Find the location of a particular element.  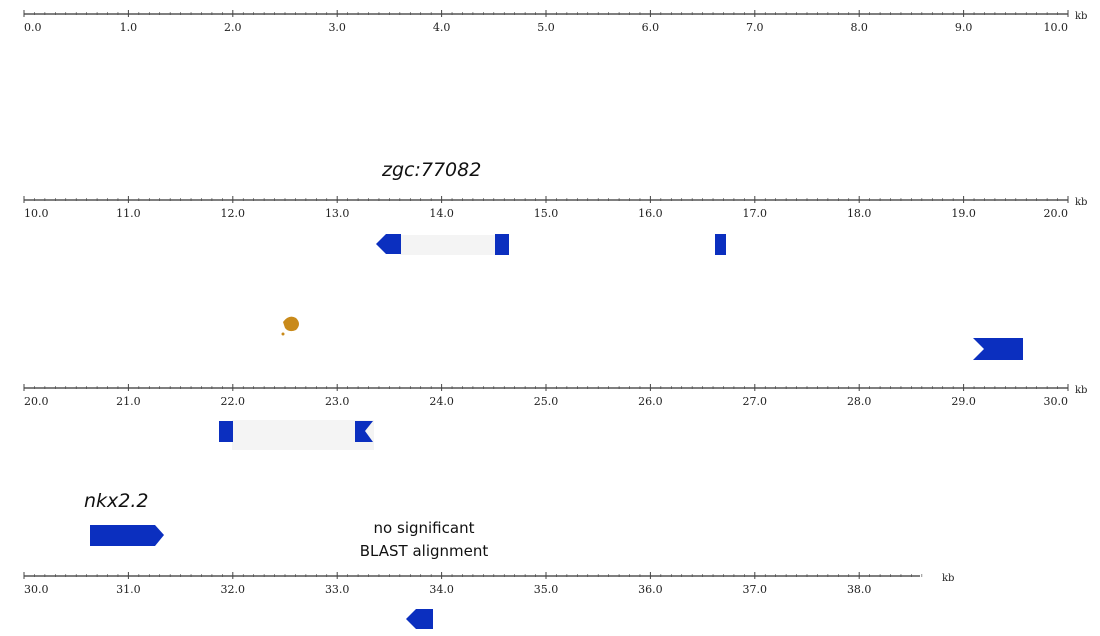

exon-notched is located at coordinates (364, 431).